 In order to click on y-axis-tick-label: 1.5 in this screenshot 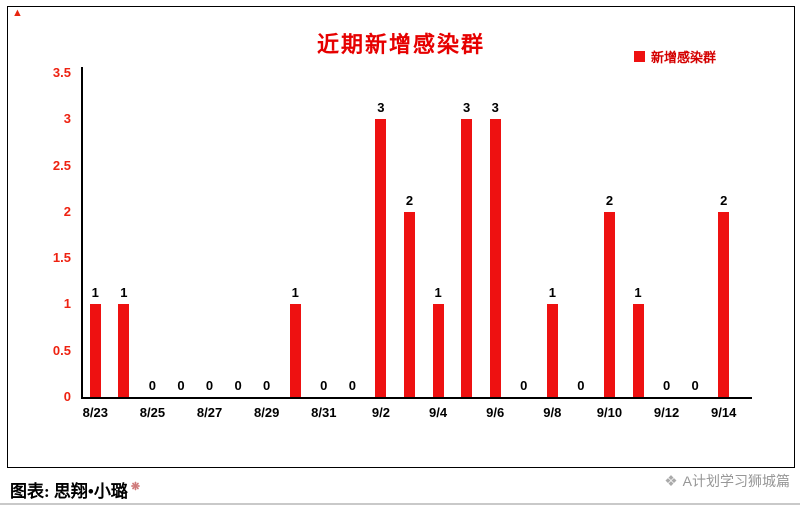, I will do `click(61, 258)`.